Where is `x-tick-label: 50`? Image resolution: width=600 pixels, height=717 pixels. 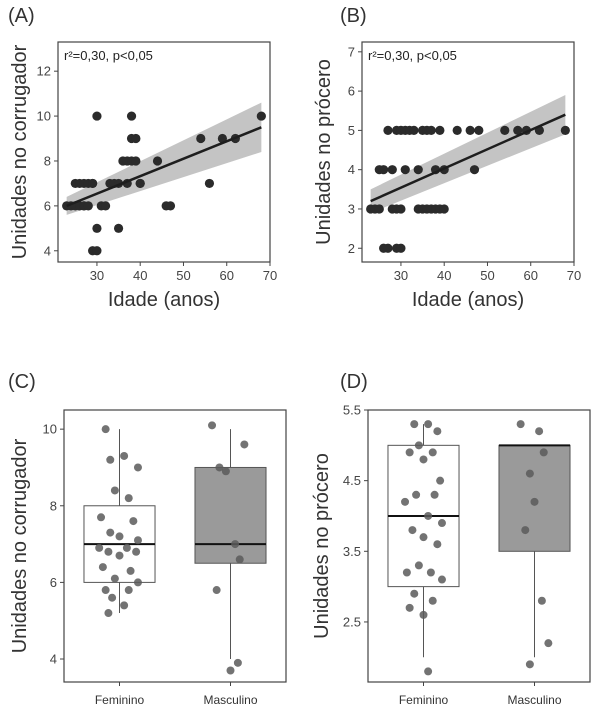
x-tick-label: 50 is located at coordinates (183, 275).